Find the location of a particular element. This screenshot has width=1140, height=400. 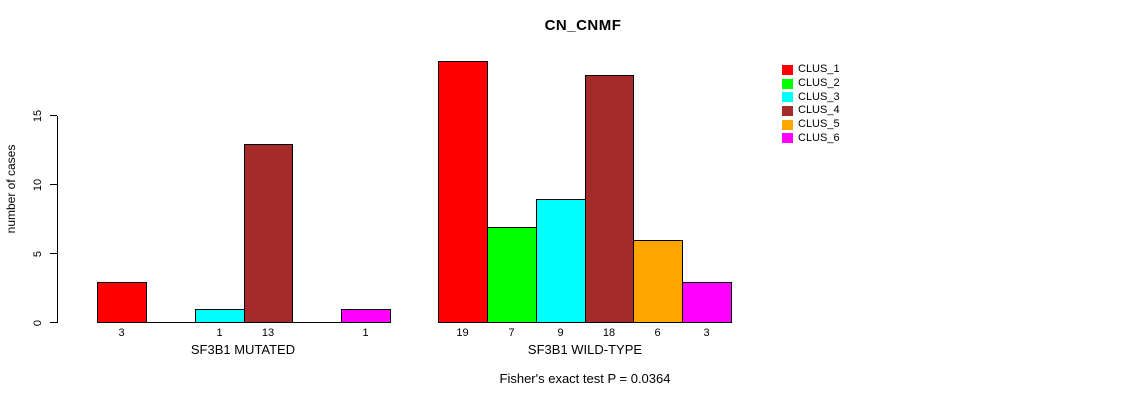

bar-value-label: 18 is located at coordinates (609, 333).